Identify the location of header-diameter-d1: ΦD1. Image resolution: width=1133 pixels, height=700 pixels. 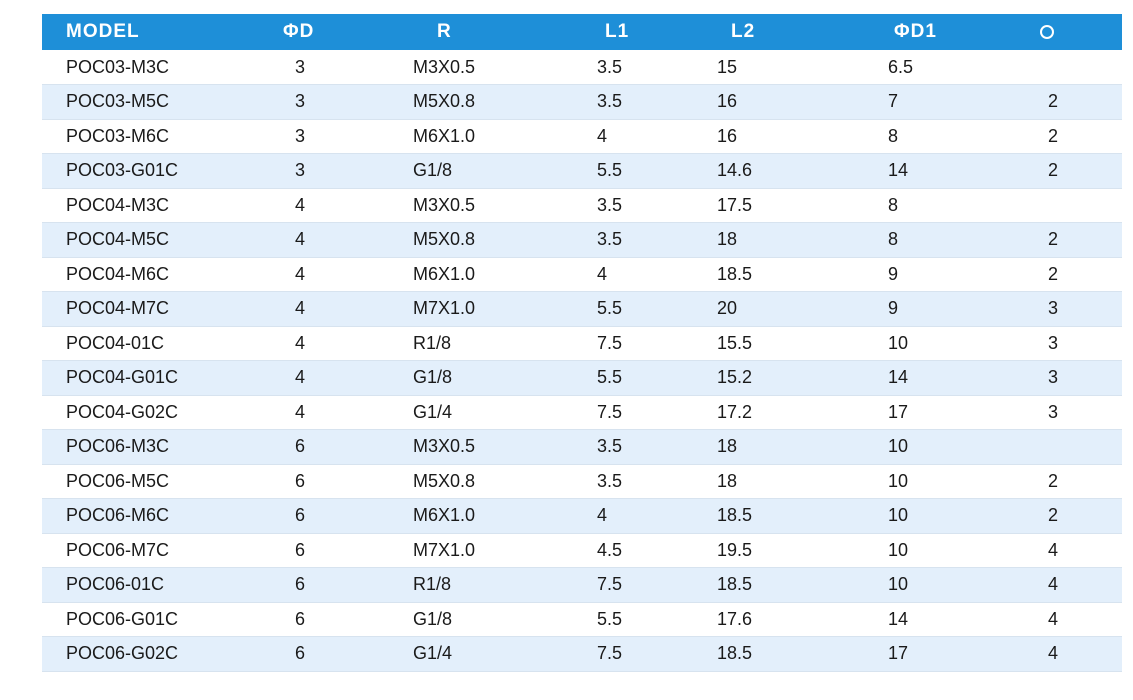
(915, 31).